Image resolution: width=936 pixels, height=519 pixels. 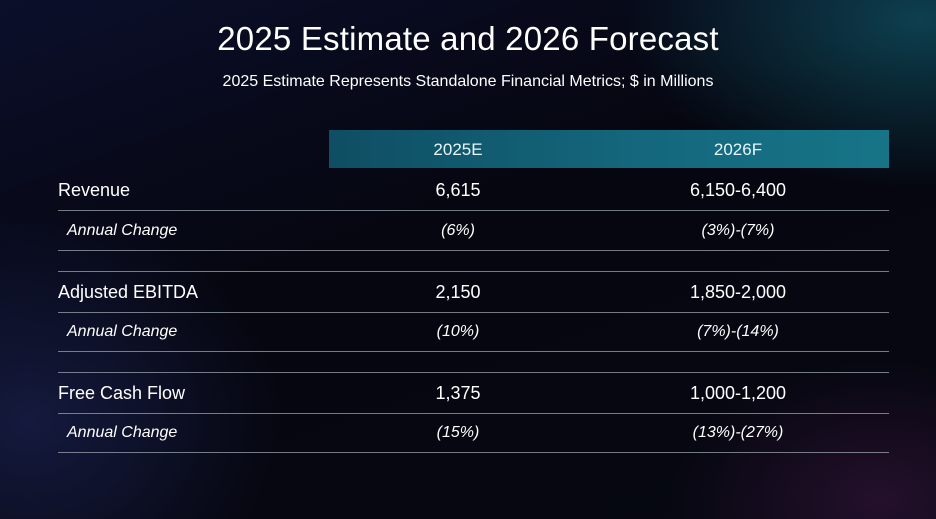 I want to click on column-header-2026f: 2026F, so click(x=738, y=149).